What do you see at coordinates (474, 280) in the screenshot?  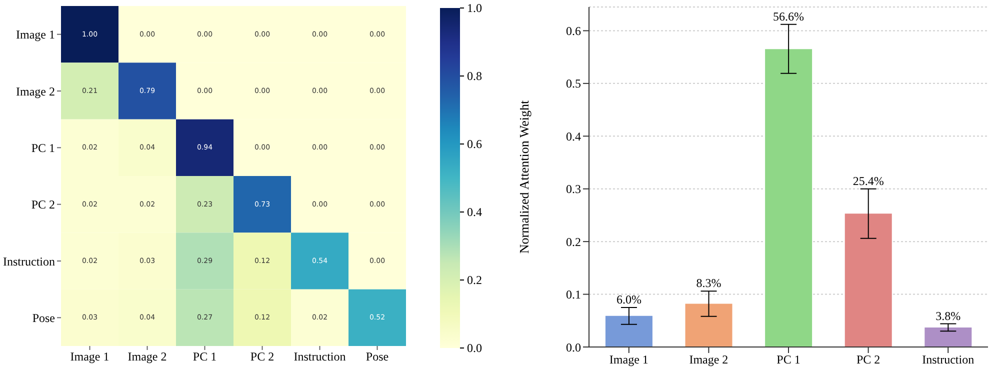 I see `color-bar-label: 0.2` at bounding box center [474, 280].